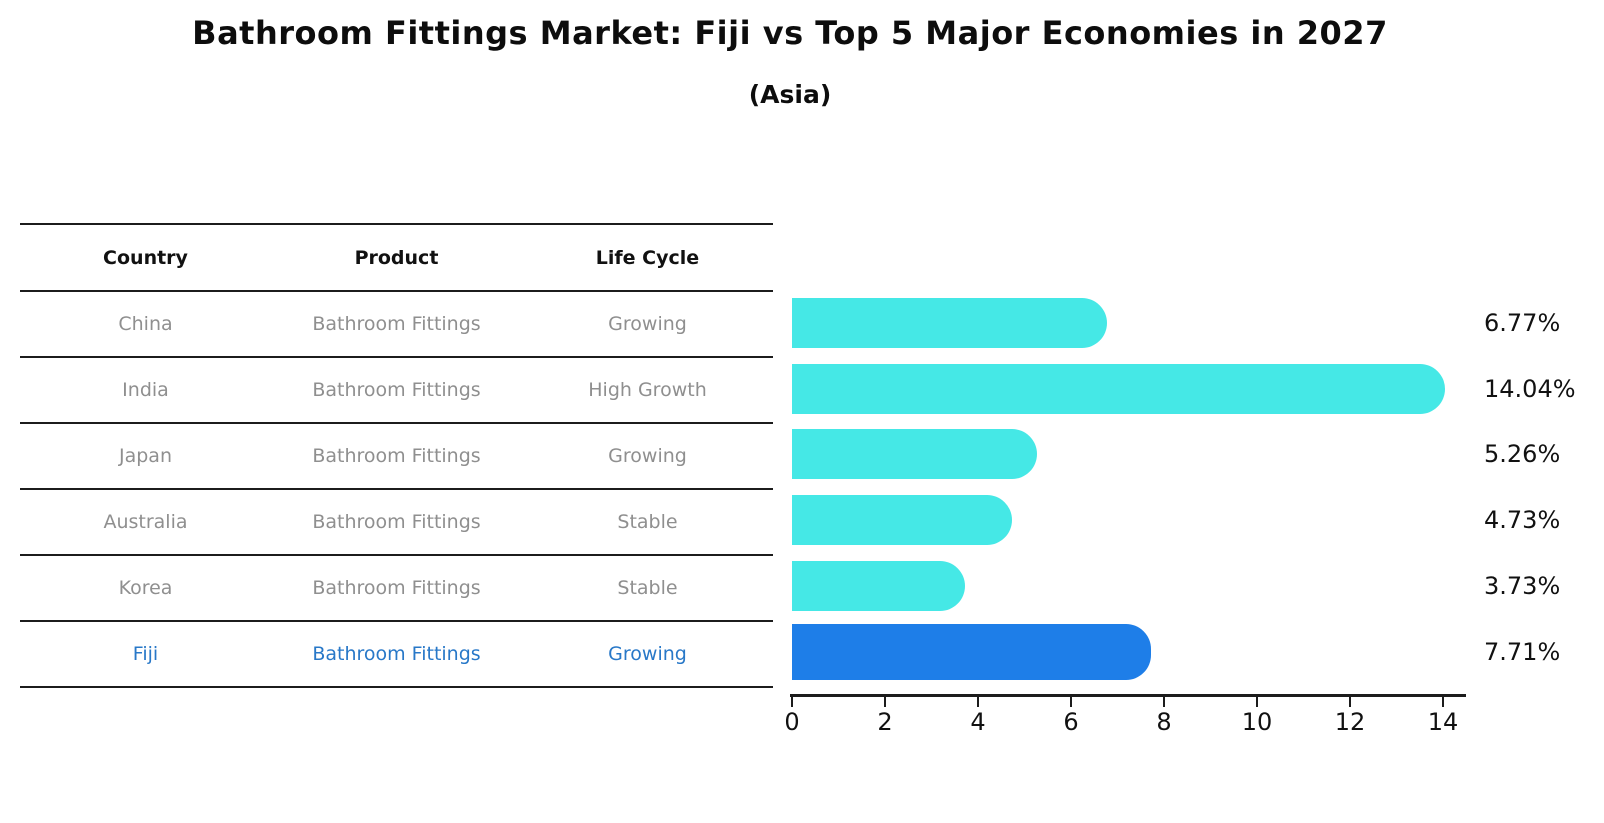 The image size is (1604, 823). I want to click on table-header-row: Country Product Life Cycle, so click(396, 258).